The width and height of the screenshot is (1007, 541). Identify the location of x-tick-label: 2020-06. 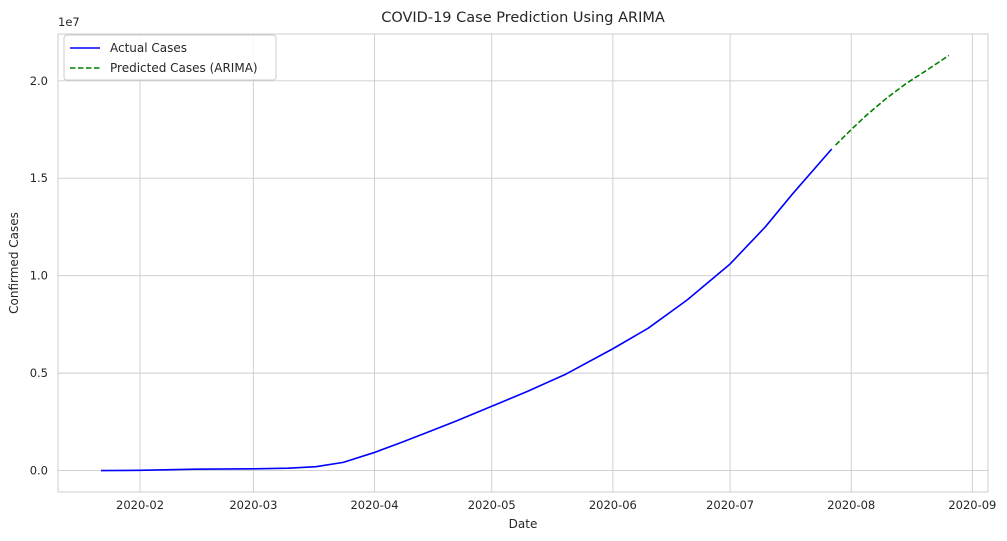
(613, 505).